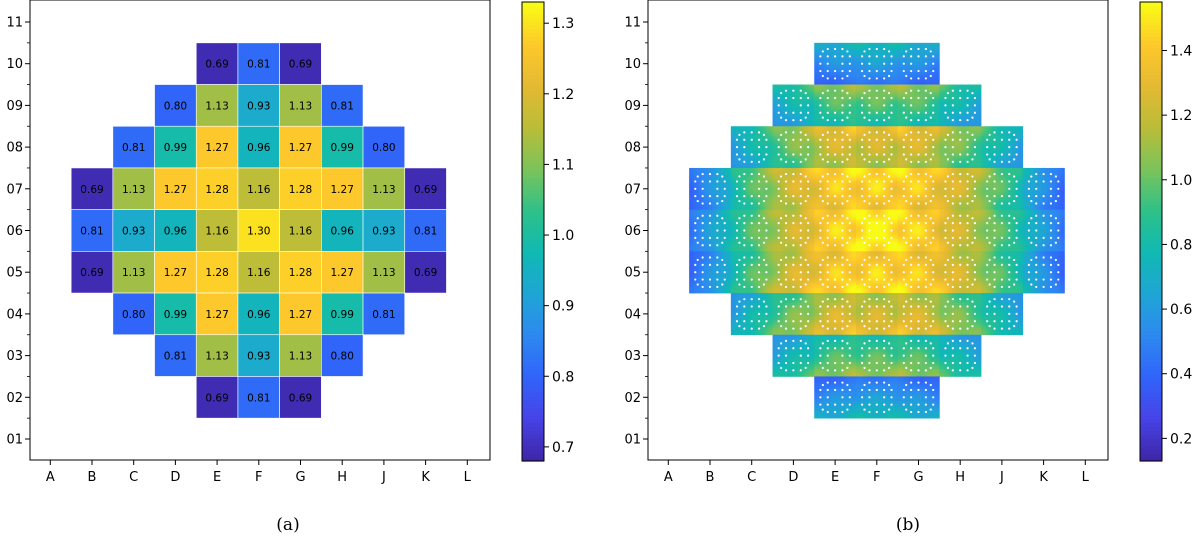 This screenshot has width=1200, height=538. What do you see at coordinates (793, 105) in the screenshot?
I see `pin-assembly` at bounding box center [793, 105].